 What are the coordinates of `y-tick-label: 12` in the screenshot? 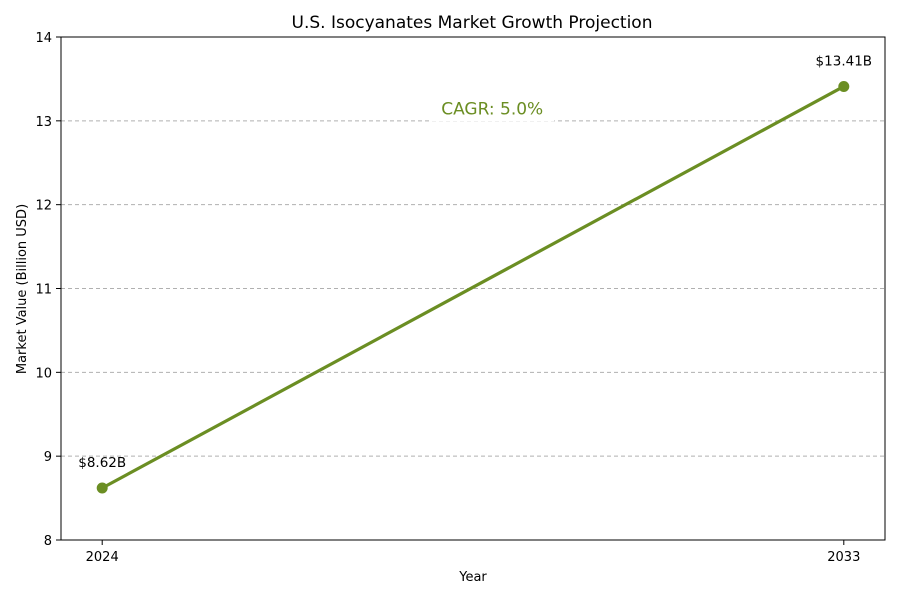 It's located at (43, 206).